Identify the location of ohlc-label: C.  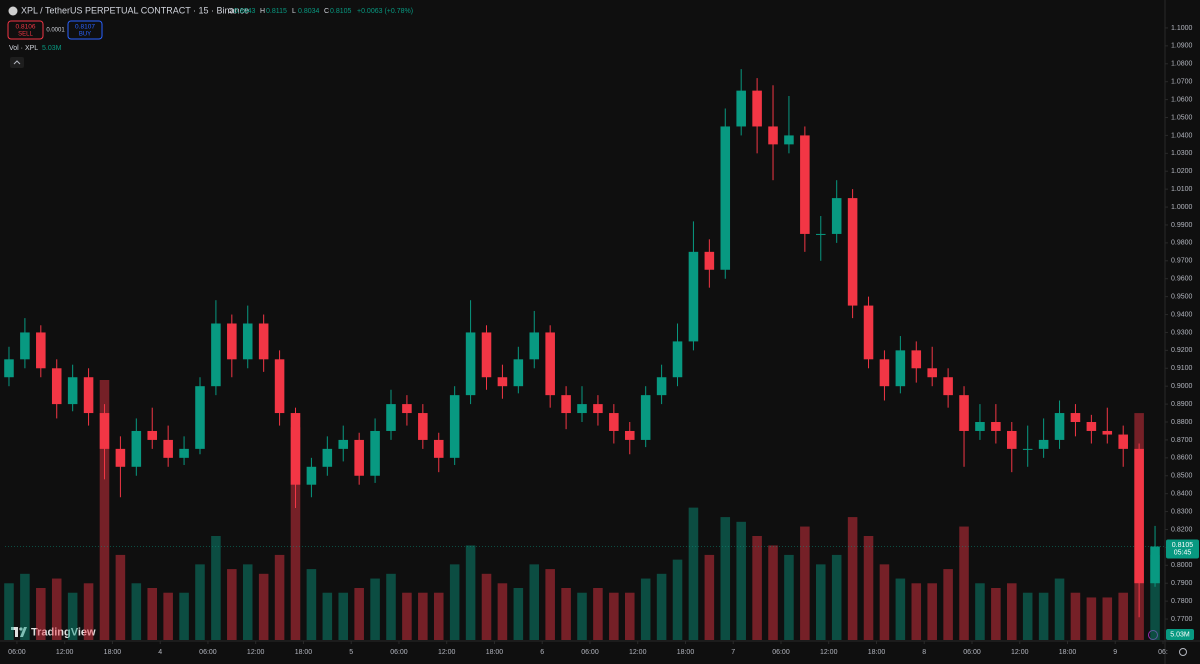
(326, 11).